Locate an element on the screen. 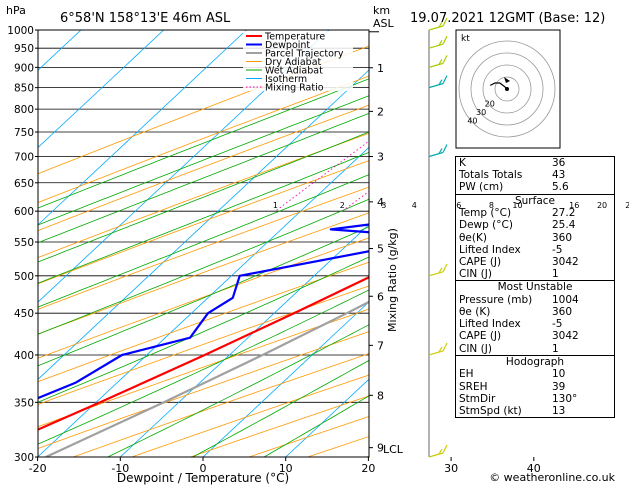 The height and width of the screenshot is (486, 629). basic-index-label: Totals Totals is located at coordinates (491, 175).